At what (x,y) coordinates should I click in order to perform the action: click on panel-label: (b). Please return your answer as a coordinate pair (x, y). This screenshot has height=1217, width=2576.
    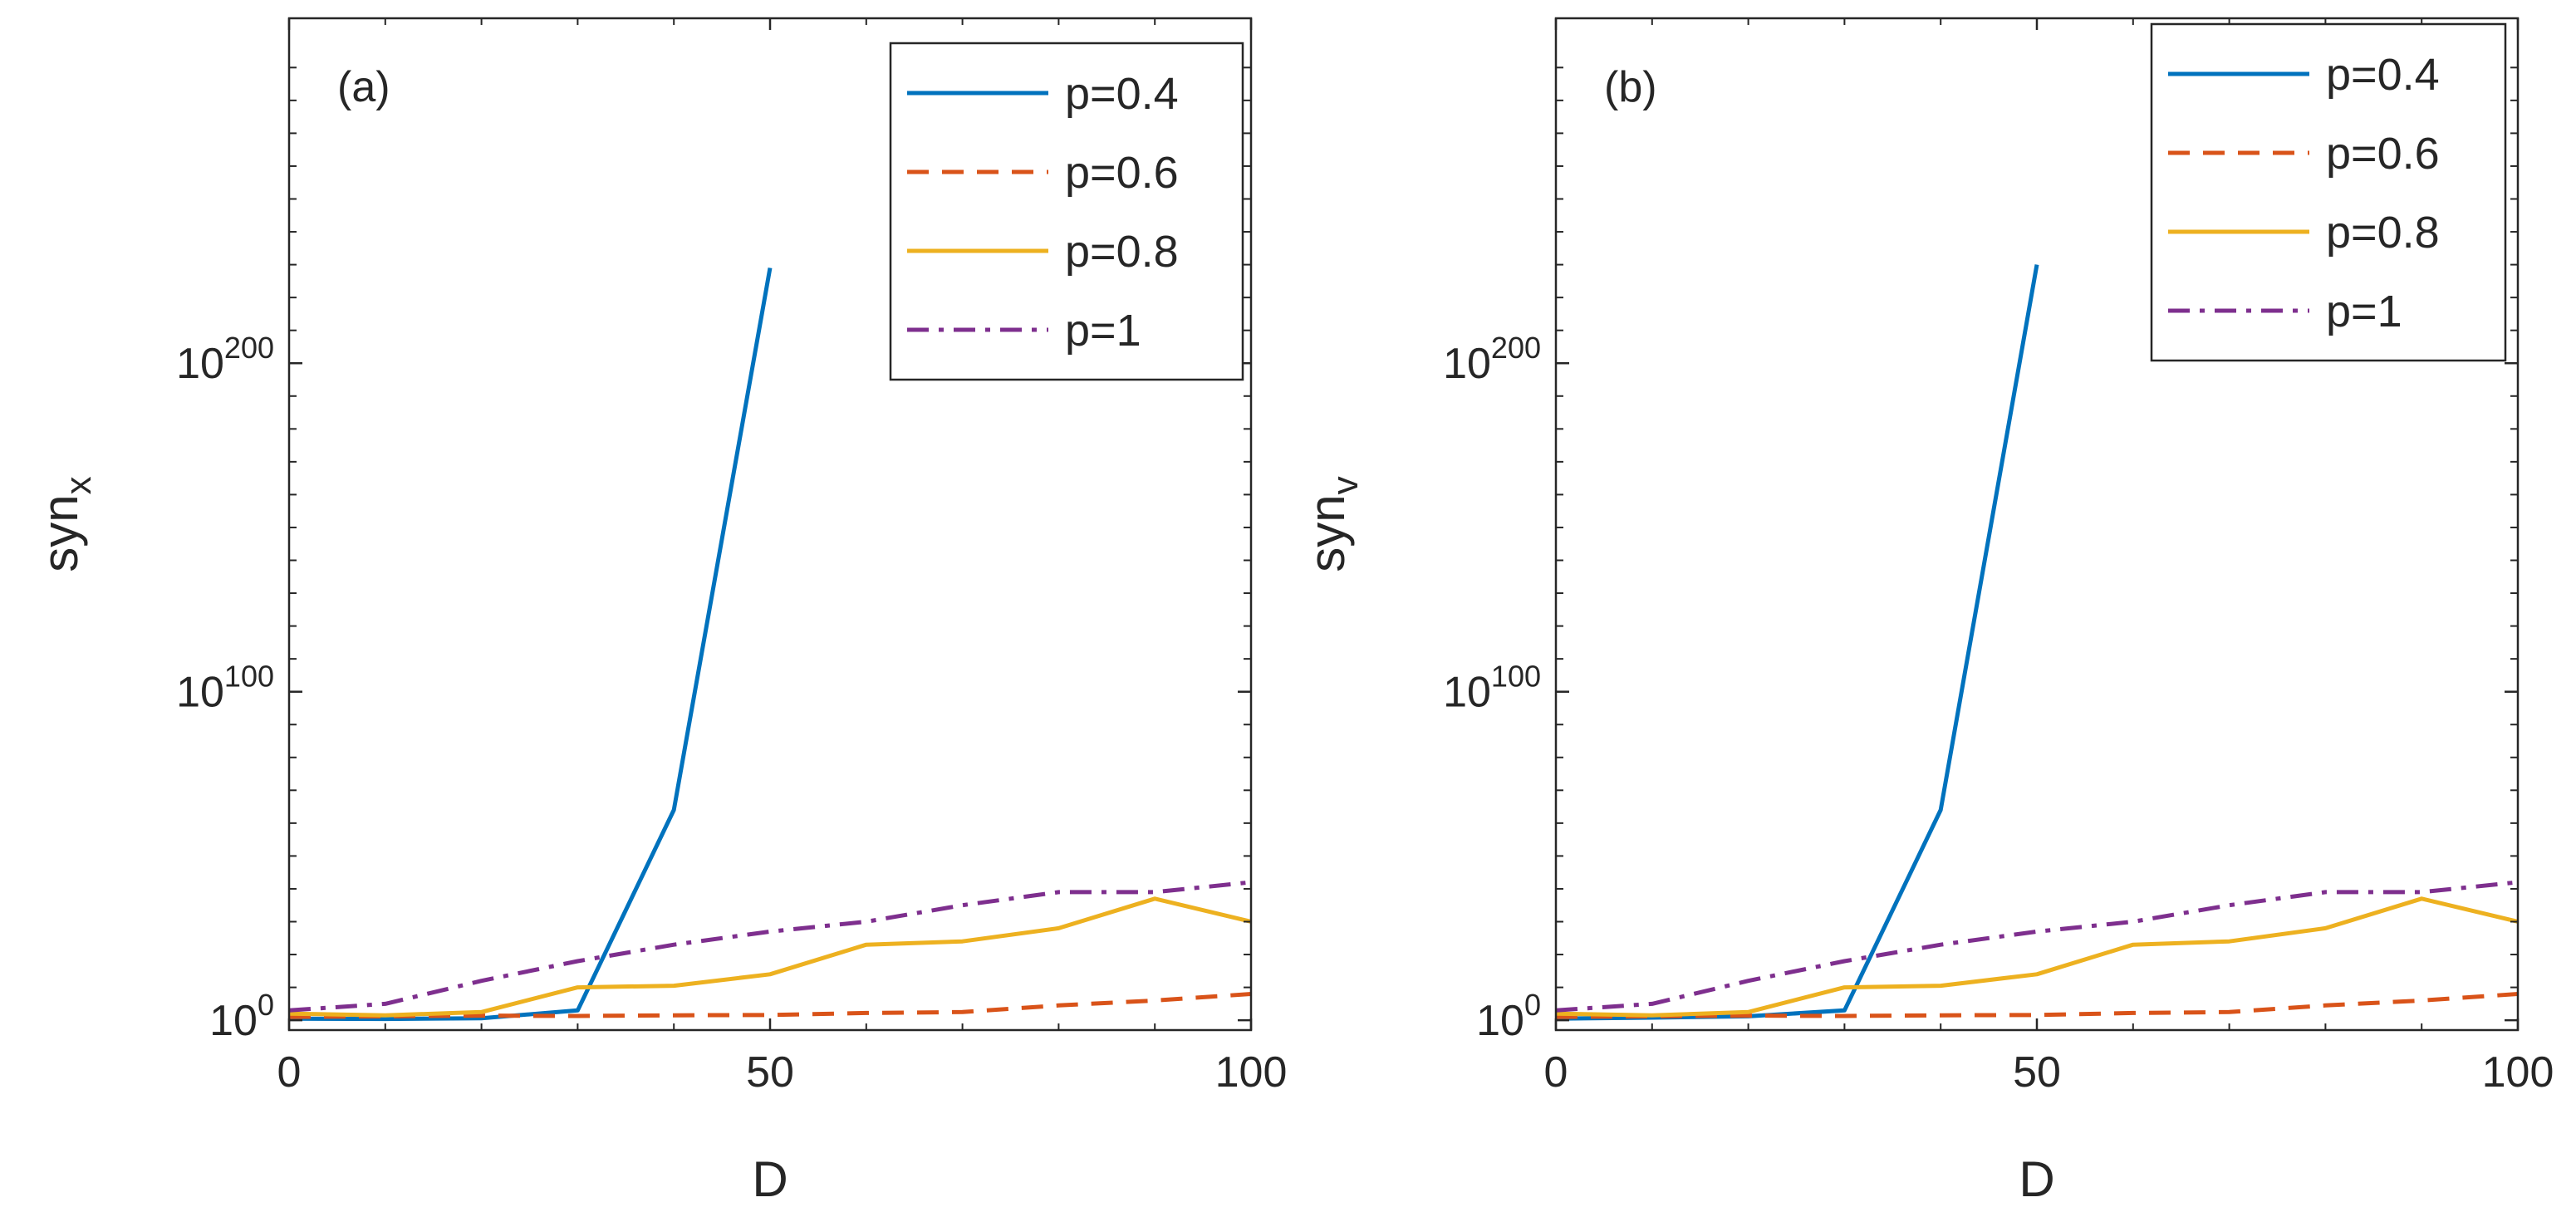
    Looking at the image, I should click on (1630, 87).